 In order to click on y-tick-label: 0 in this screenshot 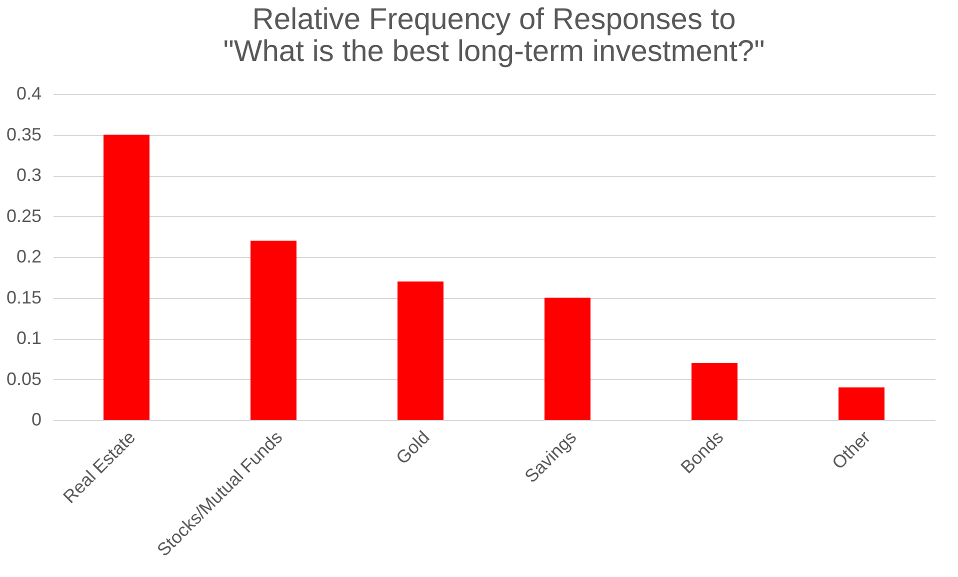, I will do `click(36, 420)`.